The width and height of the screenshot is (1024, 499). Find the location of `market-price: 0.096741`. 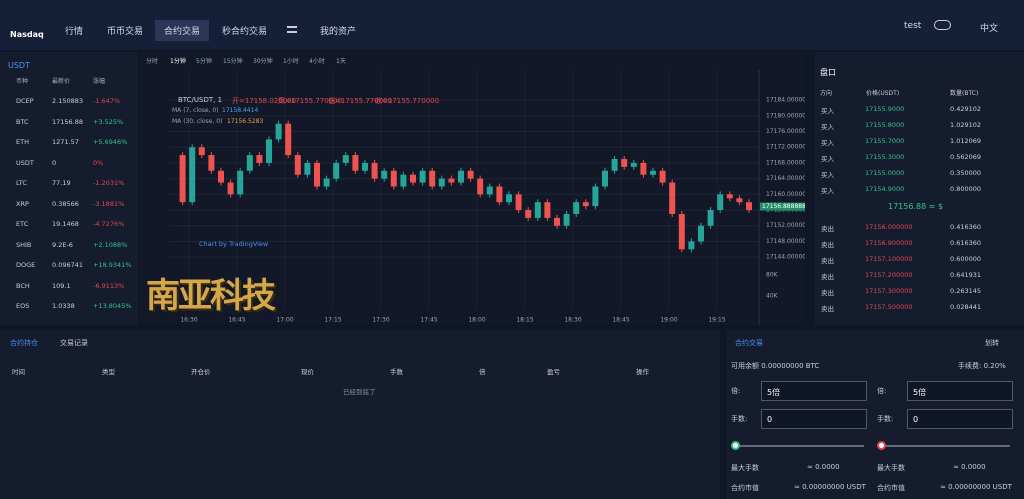

market-price: 0.096741 is located at coordinates (68, 265).